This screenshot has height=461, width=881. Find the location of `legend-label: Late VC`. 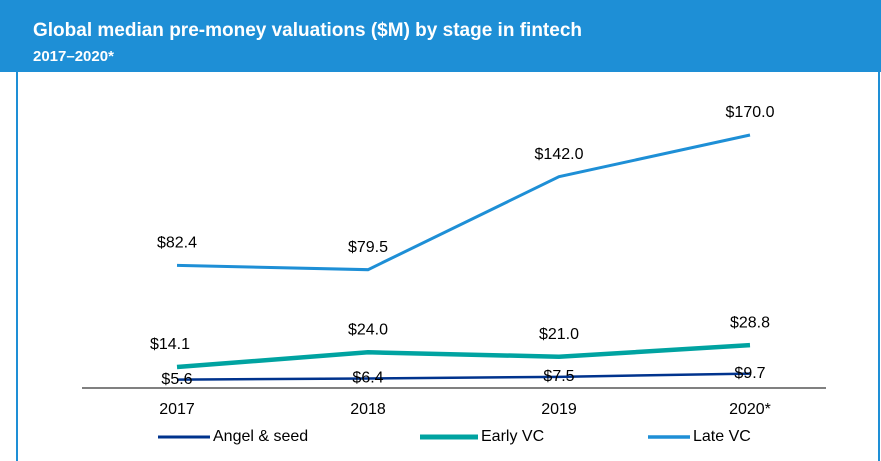

legend-label: Late VC is located at coordinates (722, 436).